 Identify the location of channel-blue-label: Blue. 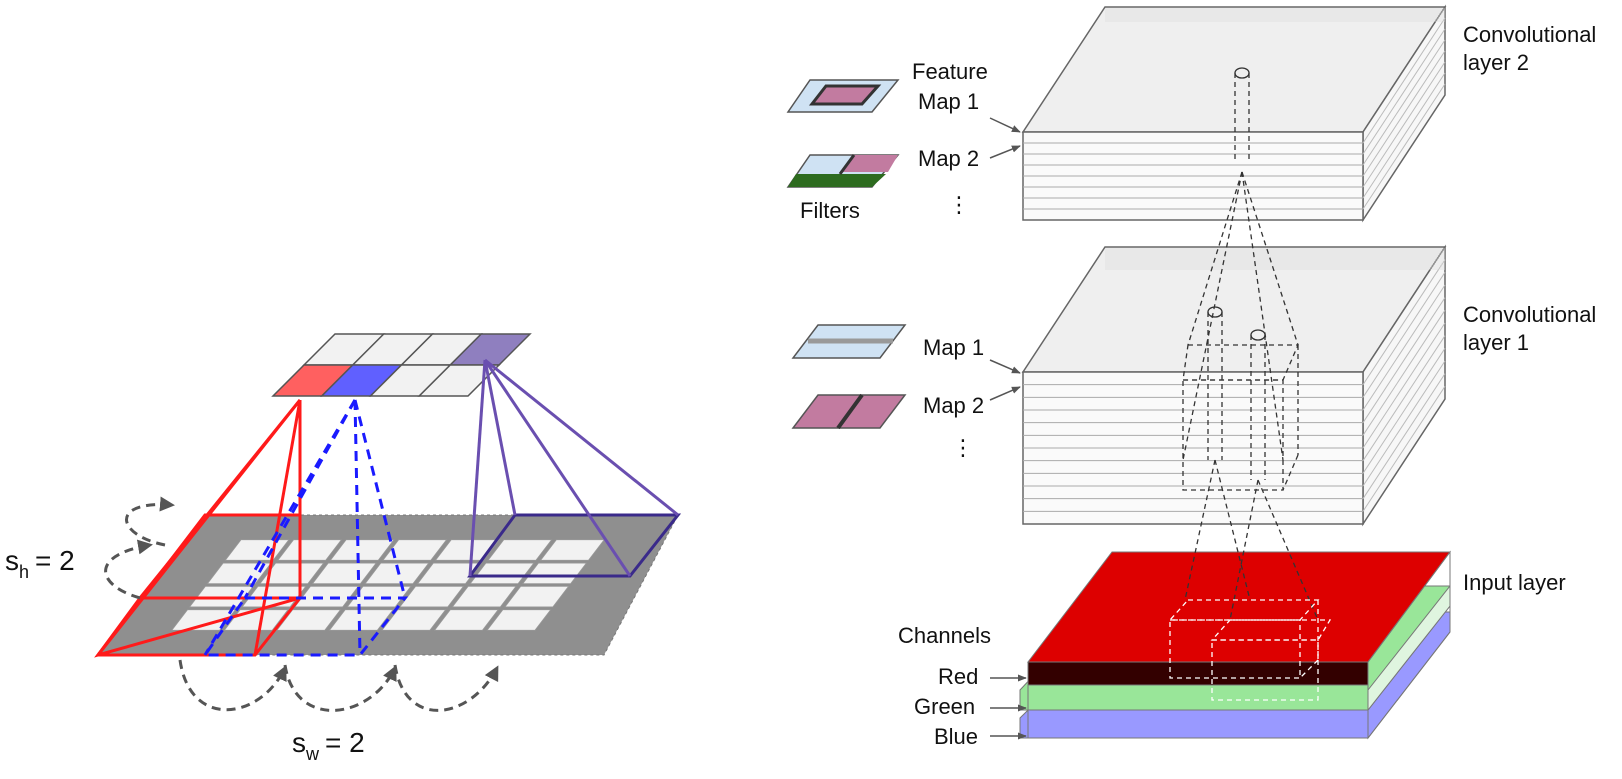
(956, 736).